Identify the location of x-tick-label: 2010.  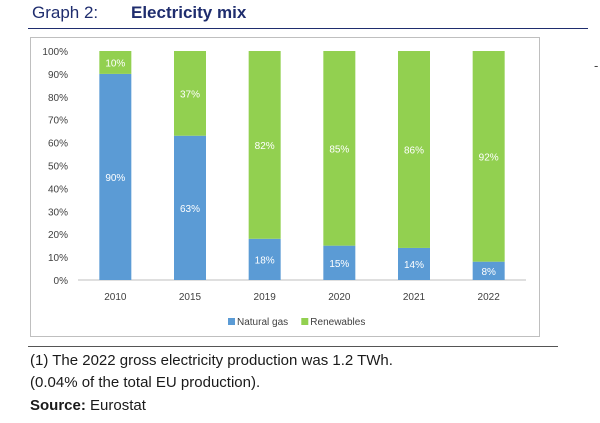
(115, 297).